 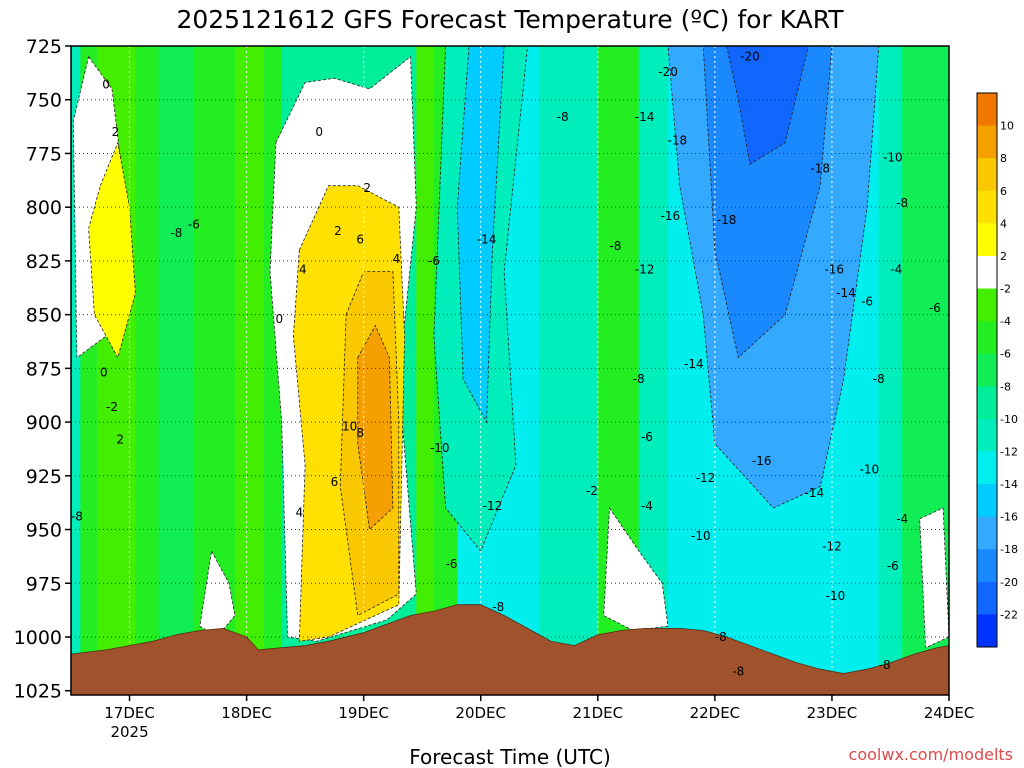 What do you see at coordinates (44, 262) in the screenshot?
I see `y-tick-label: 825` at bounding box center [44, 262].